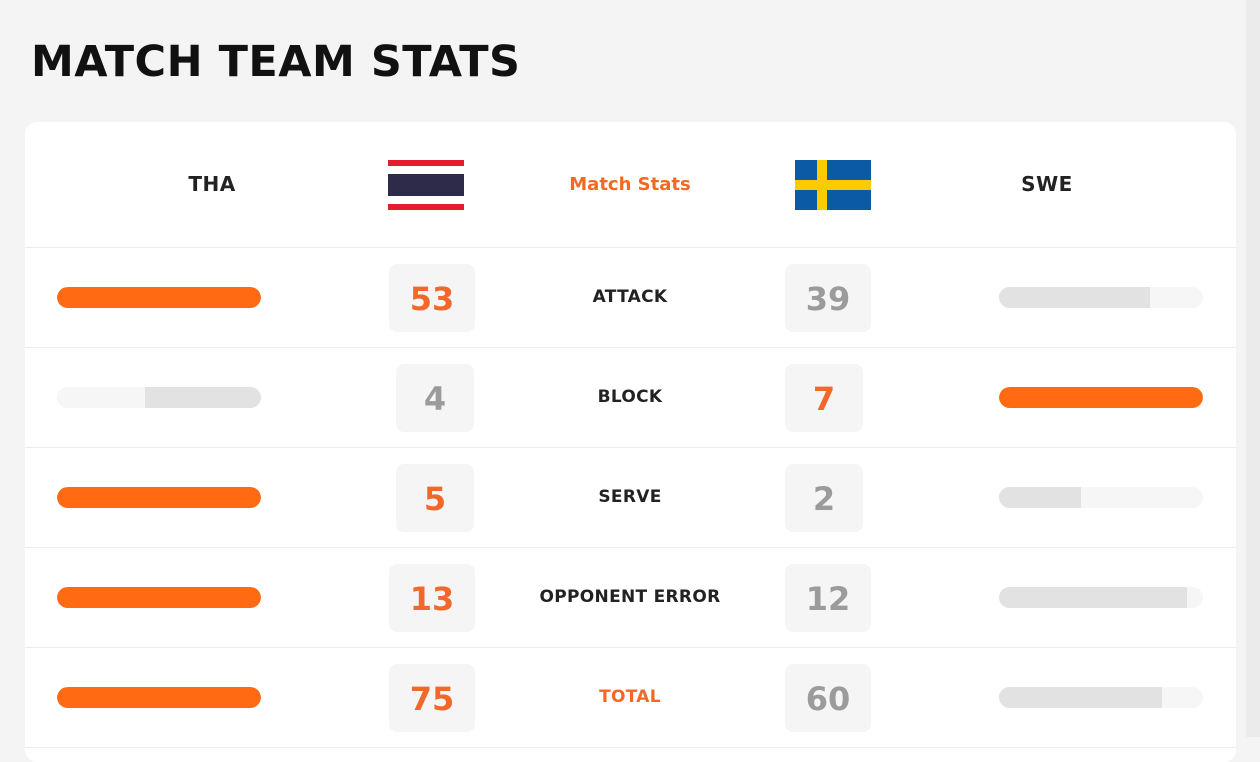  What do you see at coordinates (426, 185) in the screenshot?
I see `thailand-flag-icon` at bounding box center [426, 185].